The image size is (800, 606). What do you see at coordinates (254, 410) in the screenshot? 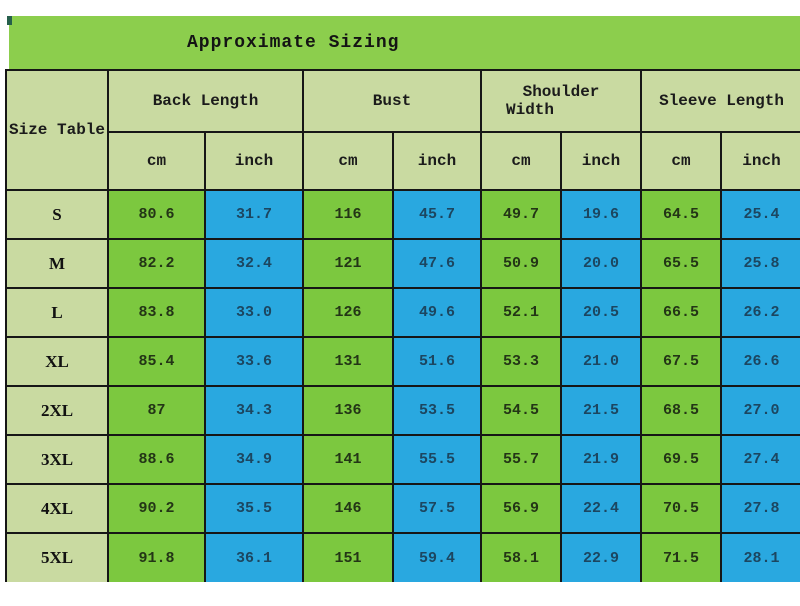
I see `inch-cell: 34.3` at bounding box center [254, 410].